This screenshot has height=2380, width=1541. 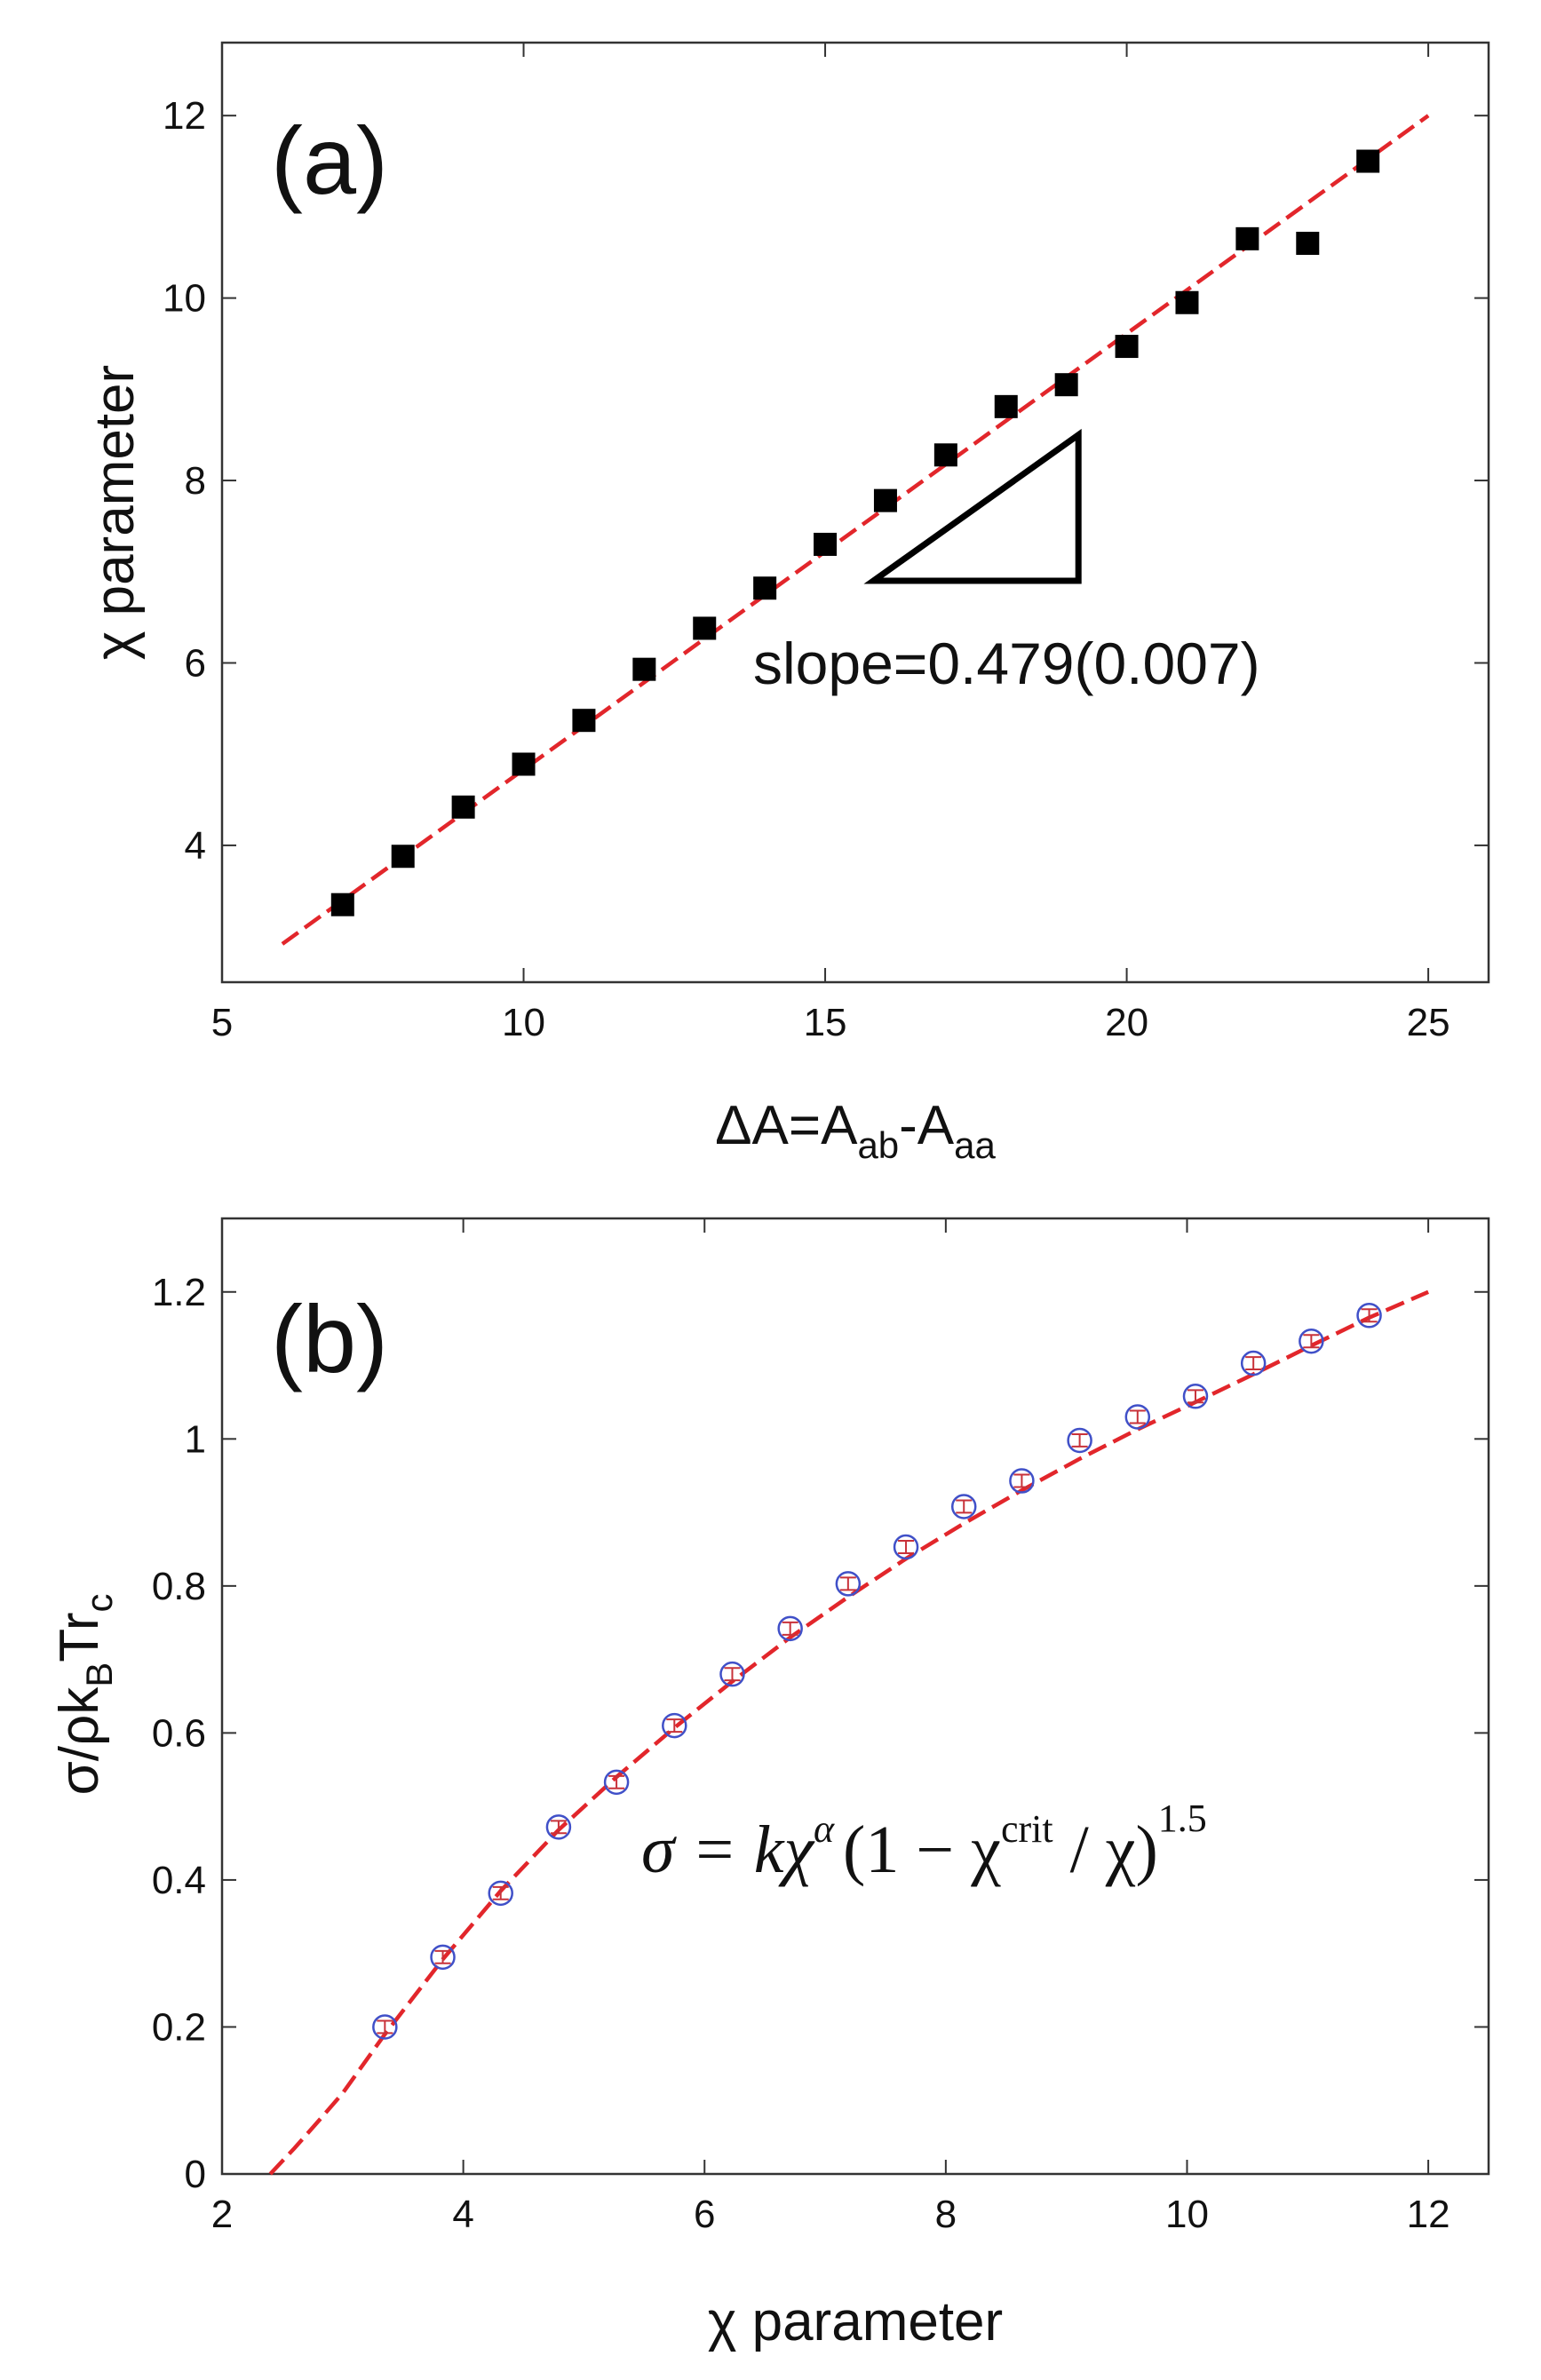 What do you see at coordinates (946, 2214) in the screenshot?
I see `x-tick-label: 8` at bounding box center [946, 2214].